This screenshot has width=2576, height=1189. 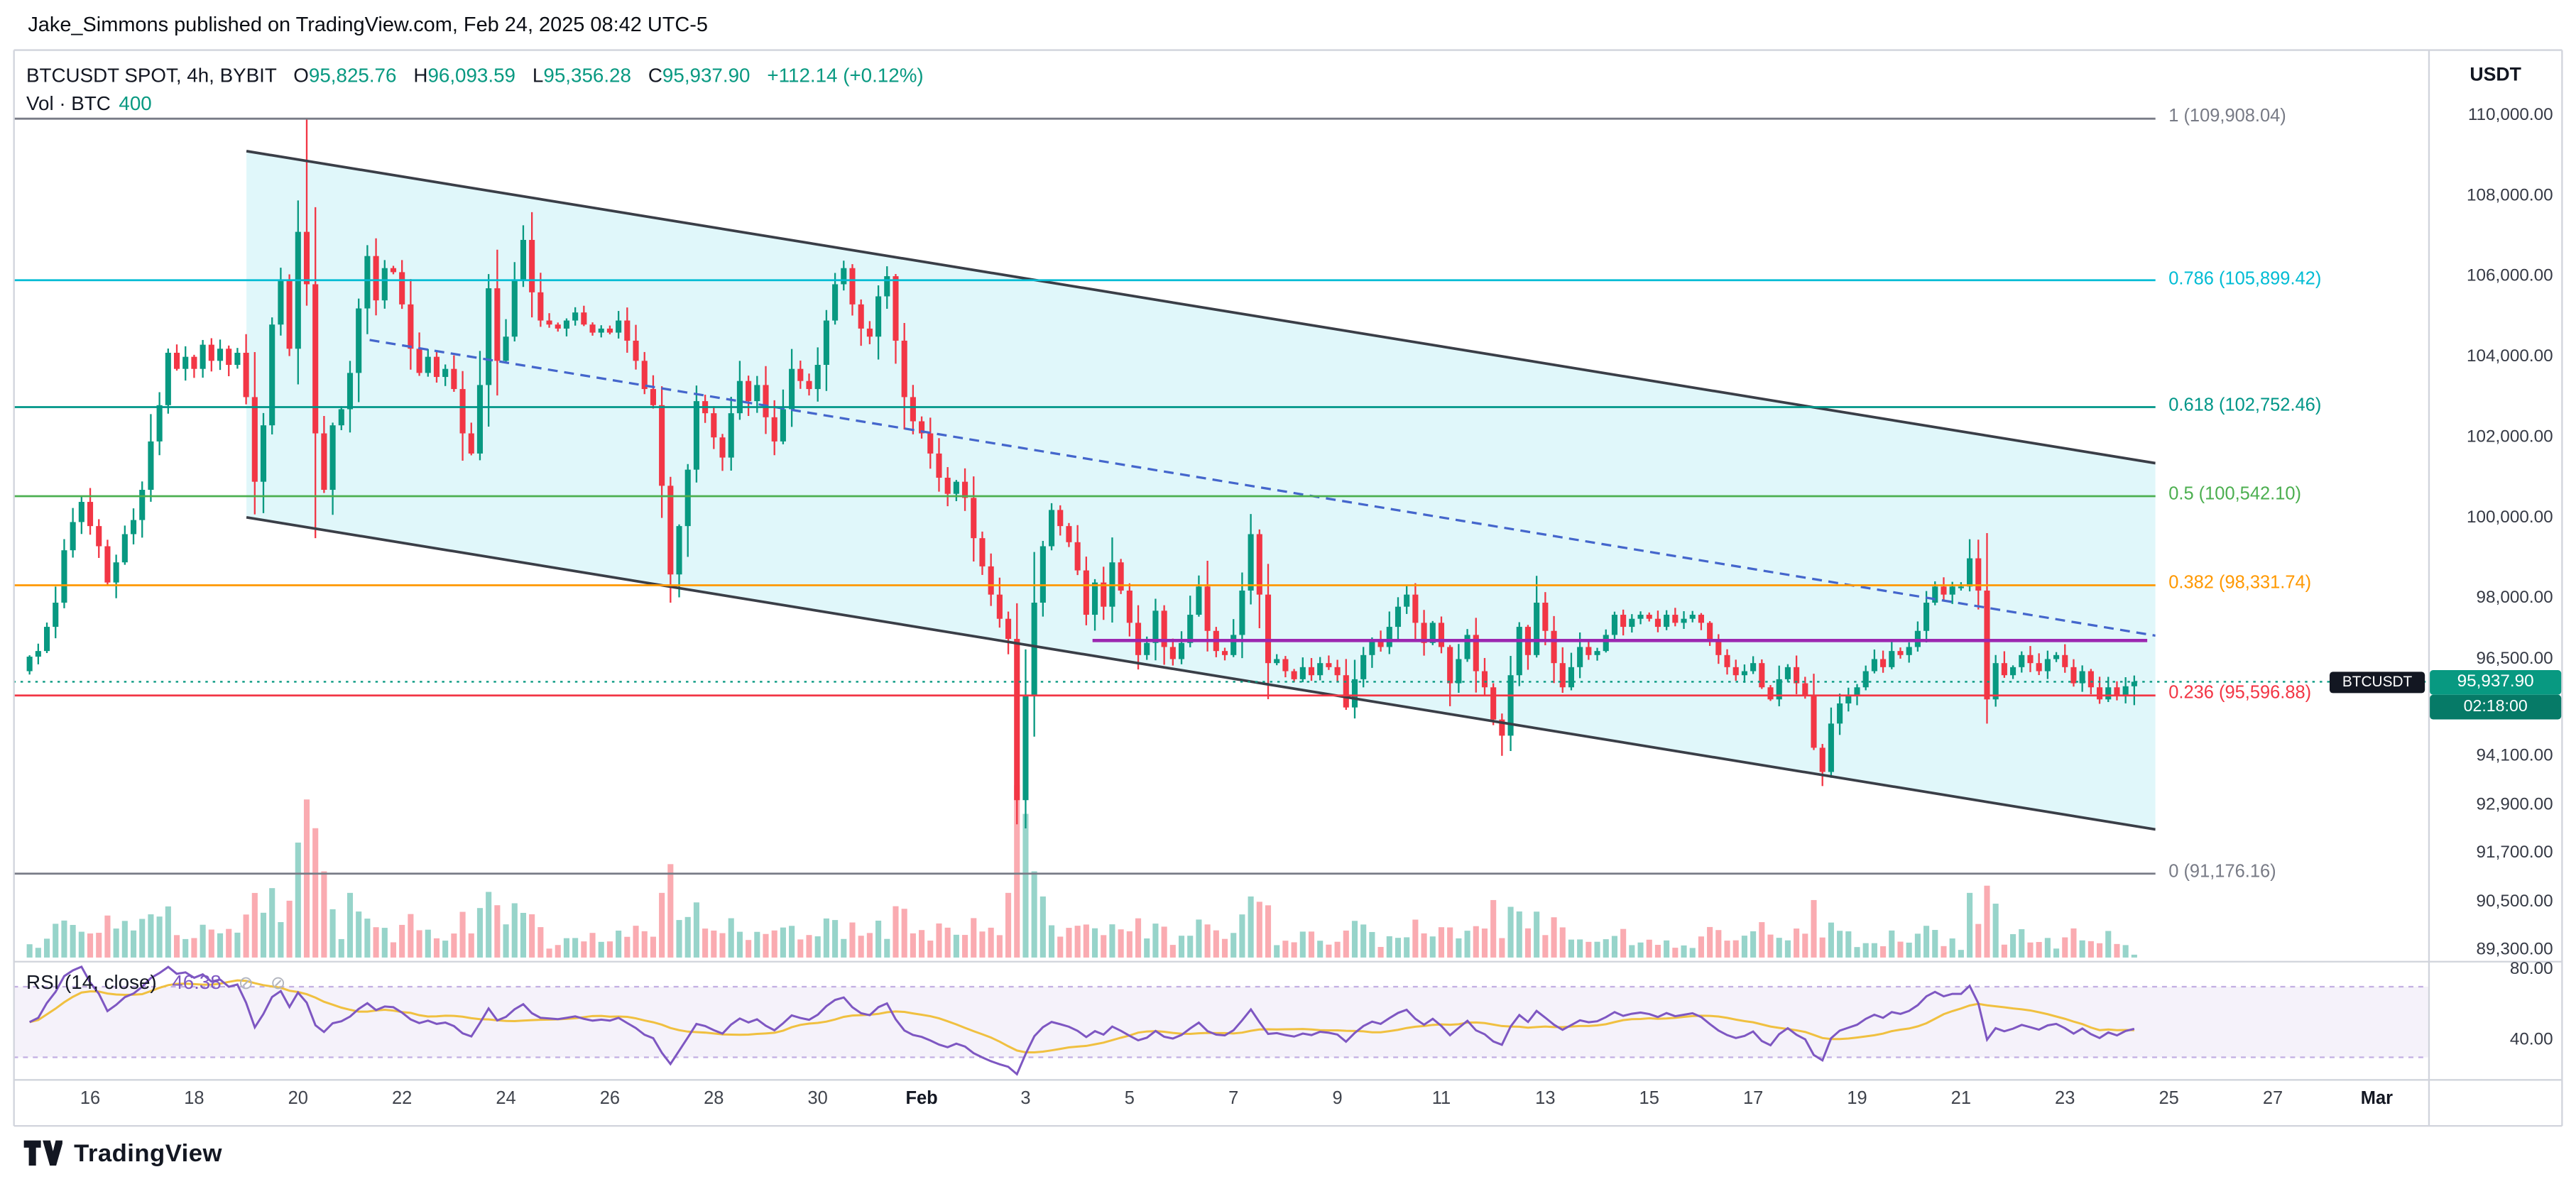 I want to click on ohlc-close-label: C, so click(x=655, y=75).